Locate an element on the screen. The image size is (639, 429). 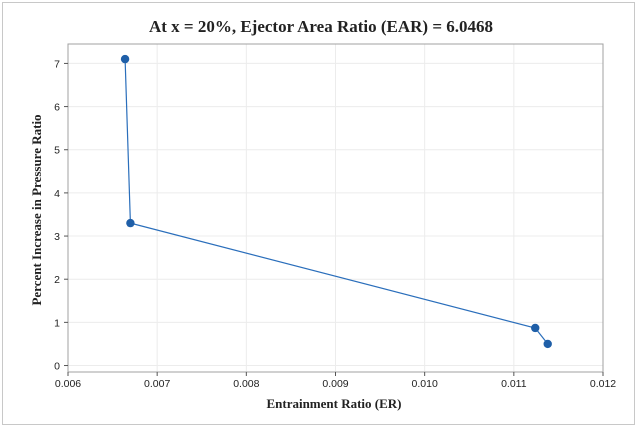
y-tick-label: 2 is located at coordinates (57, 280).